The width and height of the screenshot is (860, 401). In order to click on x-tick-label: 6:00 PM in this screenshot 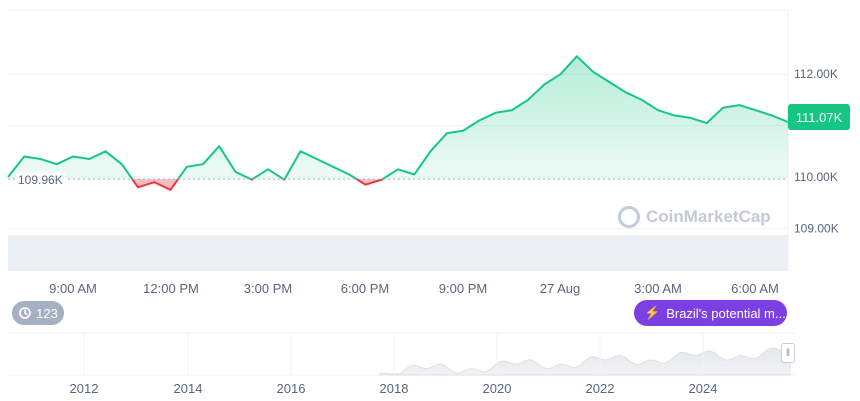, I will do `click(365, 288)`.